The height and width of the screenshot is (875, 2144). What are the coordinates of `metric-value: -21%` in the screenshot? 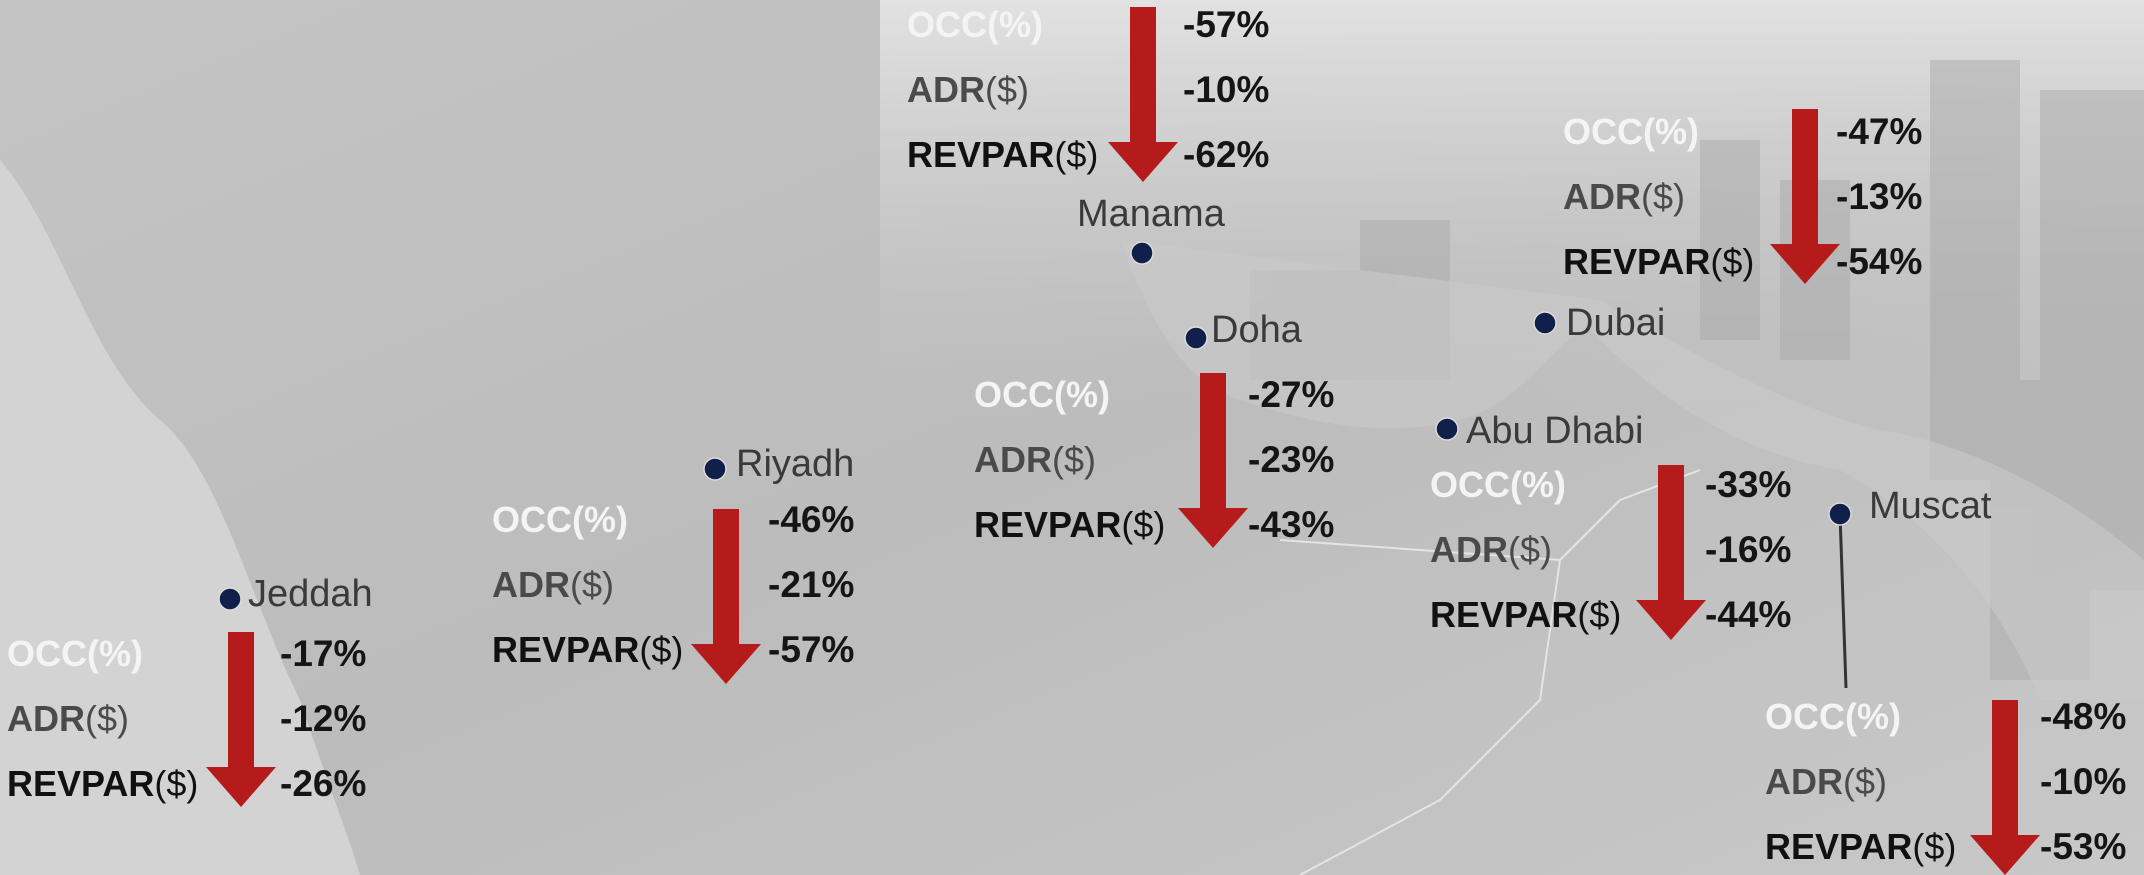 It's located at (811, 584).